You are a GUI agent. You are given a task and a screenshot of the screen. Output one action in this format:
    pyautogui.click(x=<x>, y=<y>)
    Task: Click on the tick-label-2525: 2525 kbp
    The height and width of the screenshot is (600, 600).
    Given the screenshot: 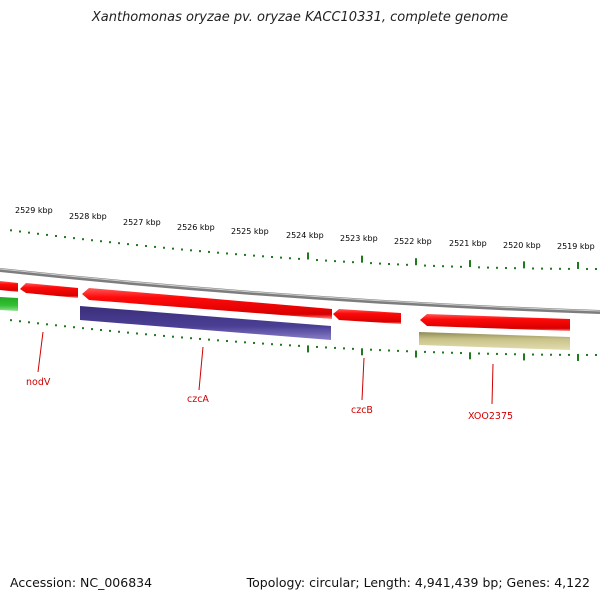 What is the action you would take?
    pyautogui.click(x=250, y=231)
    